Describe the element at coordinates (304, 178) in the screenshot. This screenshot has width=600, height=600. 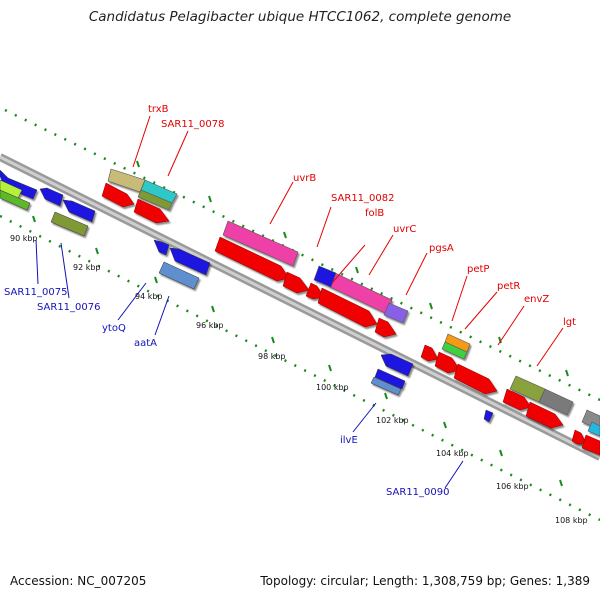
I see `gene-label-uvrB: uvrB` at that location.